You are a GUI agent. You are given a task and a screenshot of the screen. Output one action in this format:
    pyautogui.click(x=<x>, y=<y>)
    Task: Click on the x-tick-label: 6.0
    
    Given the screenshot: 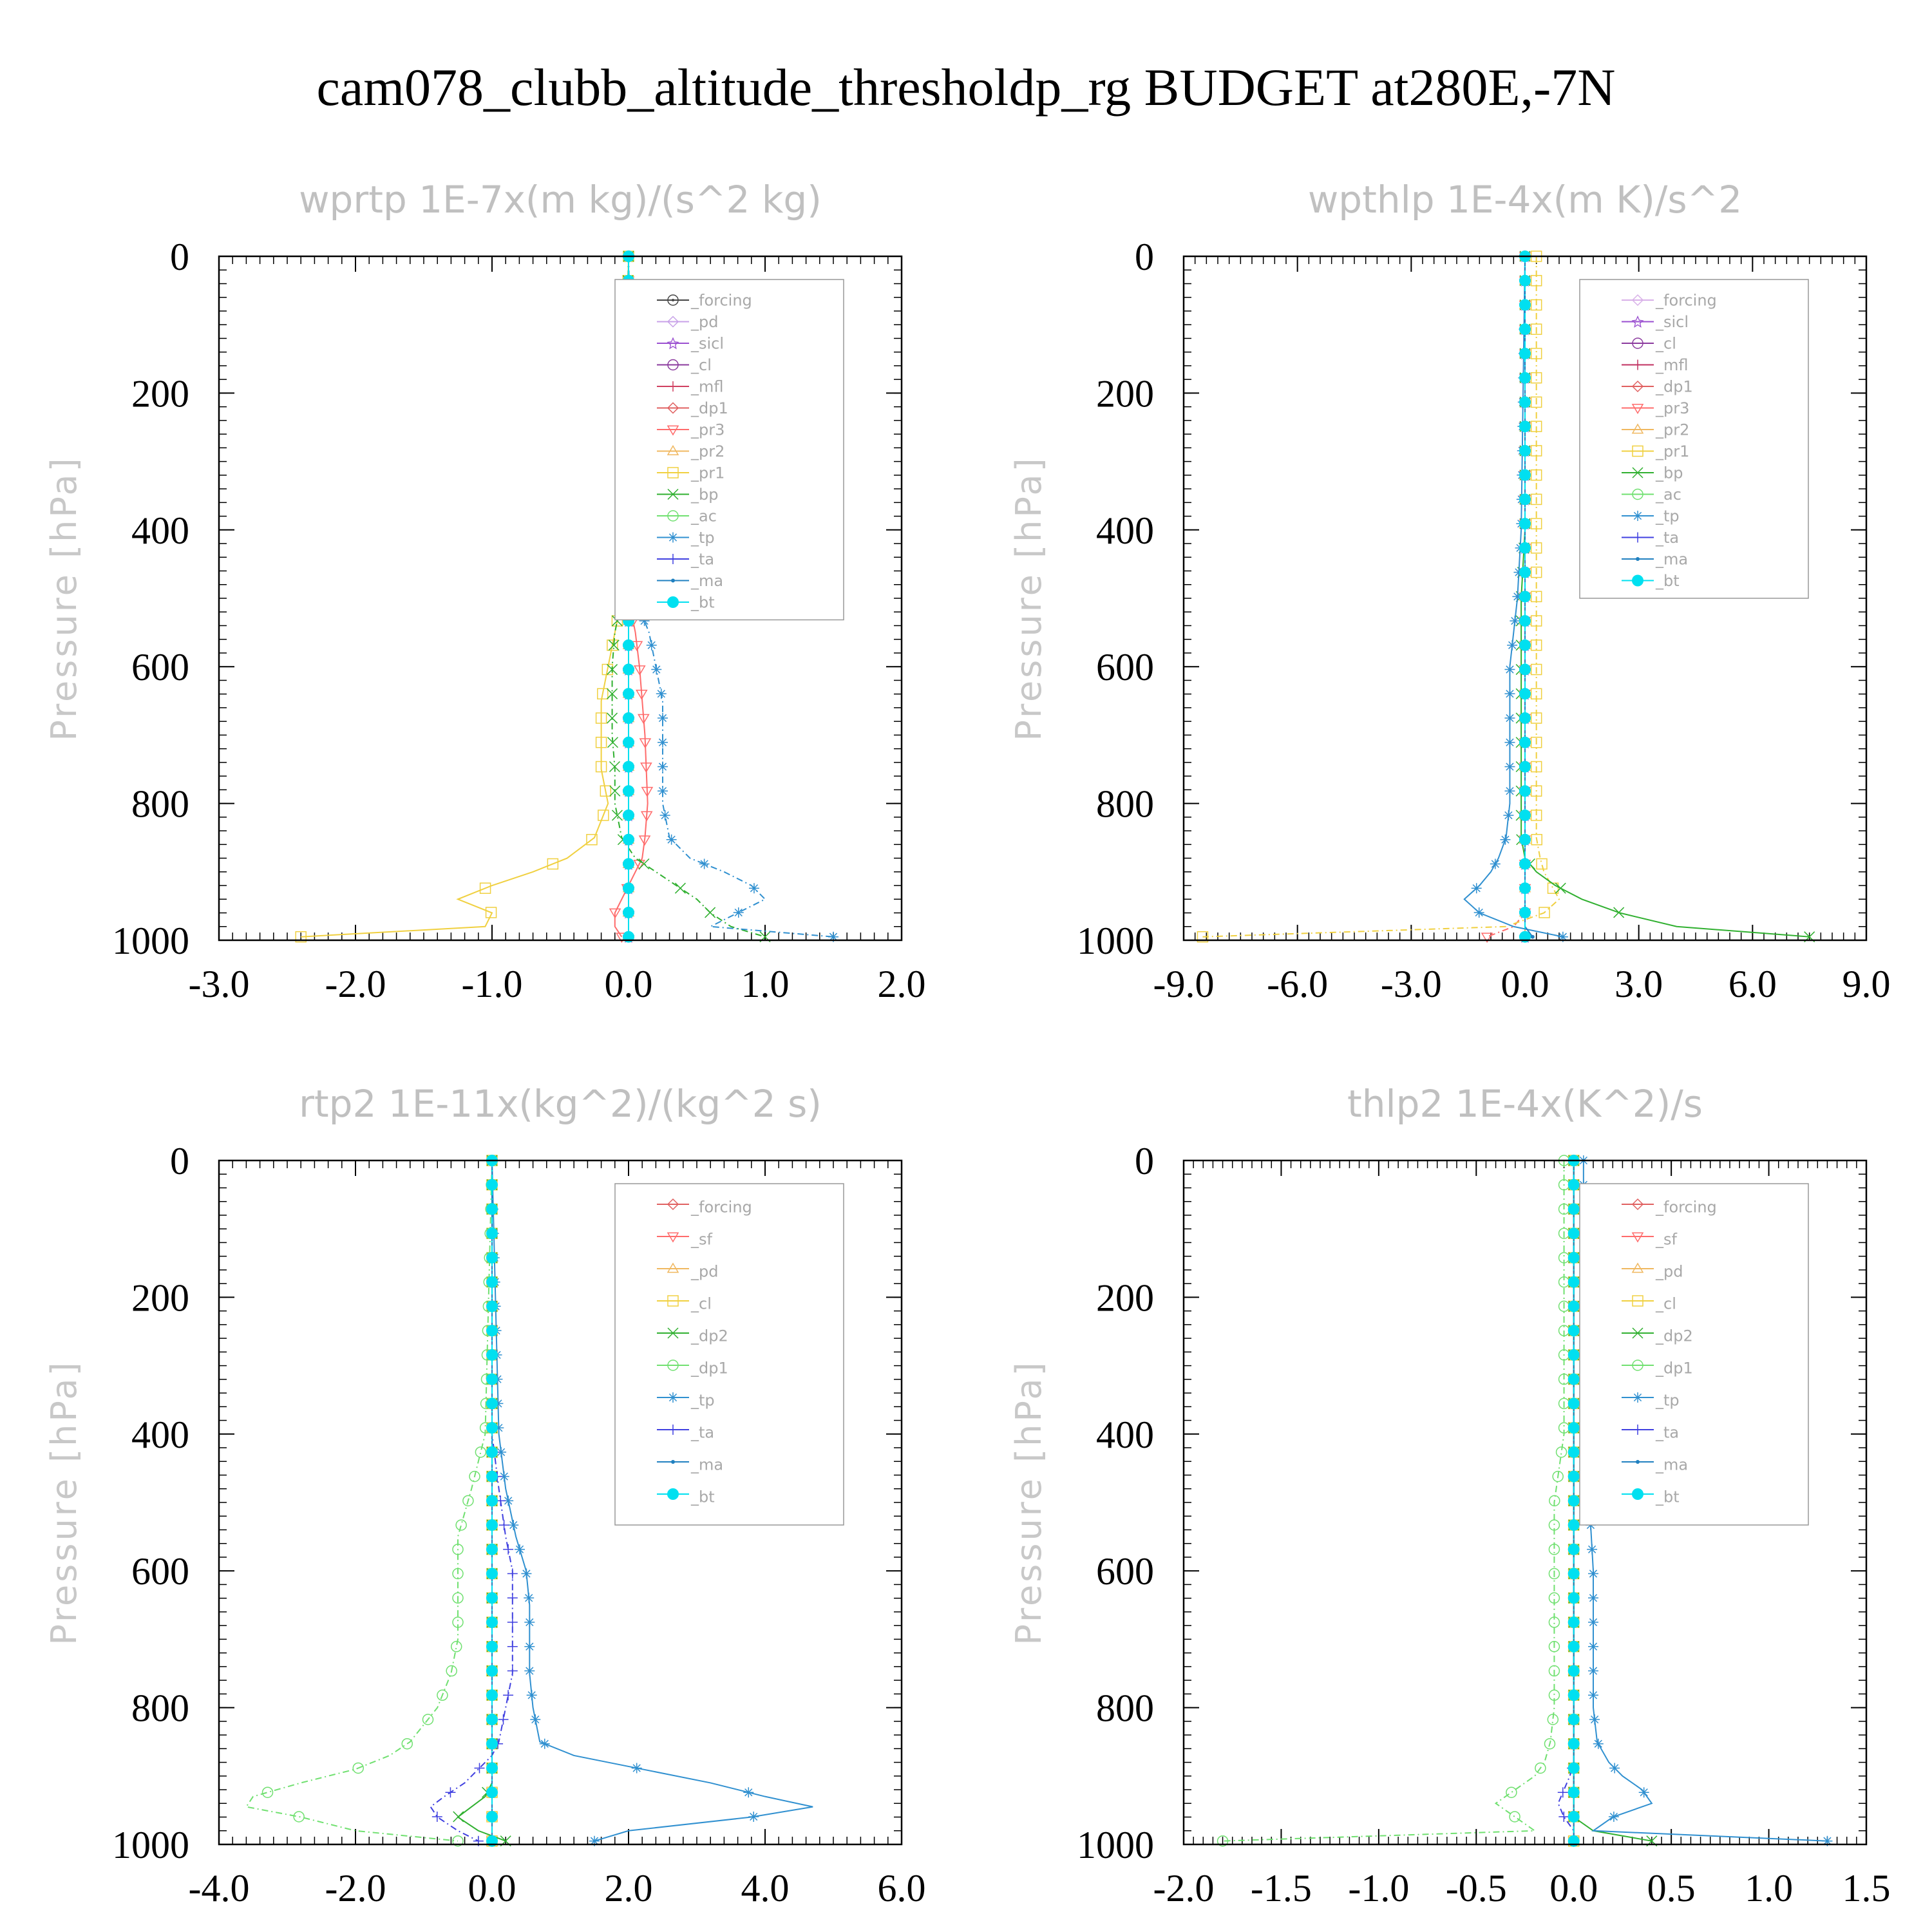 What is the action you would take?
    pyautogui.click(x=902, y=1888)
    